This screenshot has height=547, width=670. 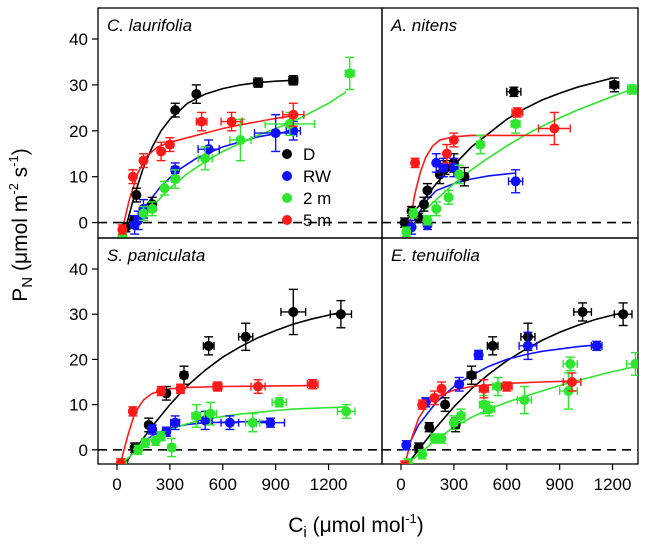 What do you see at coordinates (287, 154) in the screenshot?
I see `legend-marker-d` at bounding box center [287, 154].